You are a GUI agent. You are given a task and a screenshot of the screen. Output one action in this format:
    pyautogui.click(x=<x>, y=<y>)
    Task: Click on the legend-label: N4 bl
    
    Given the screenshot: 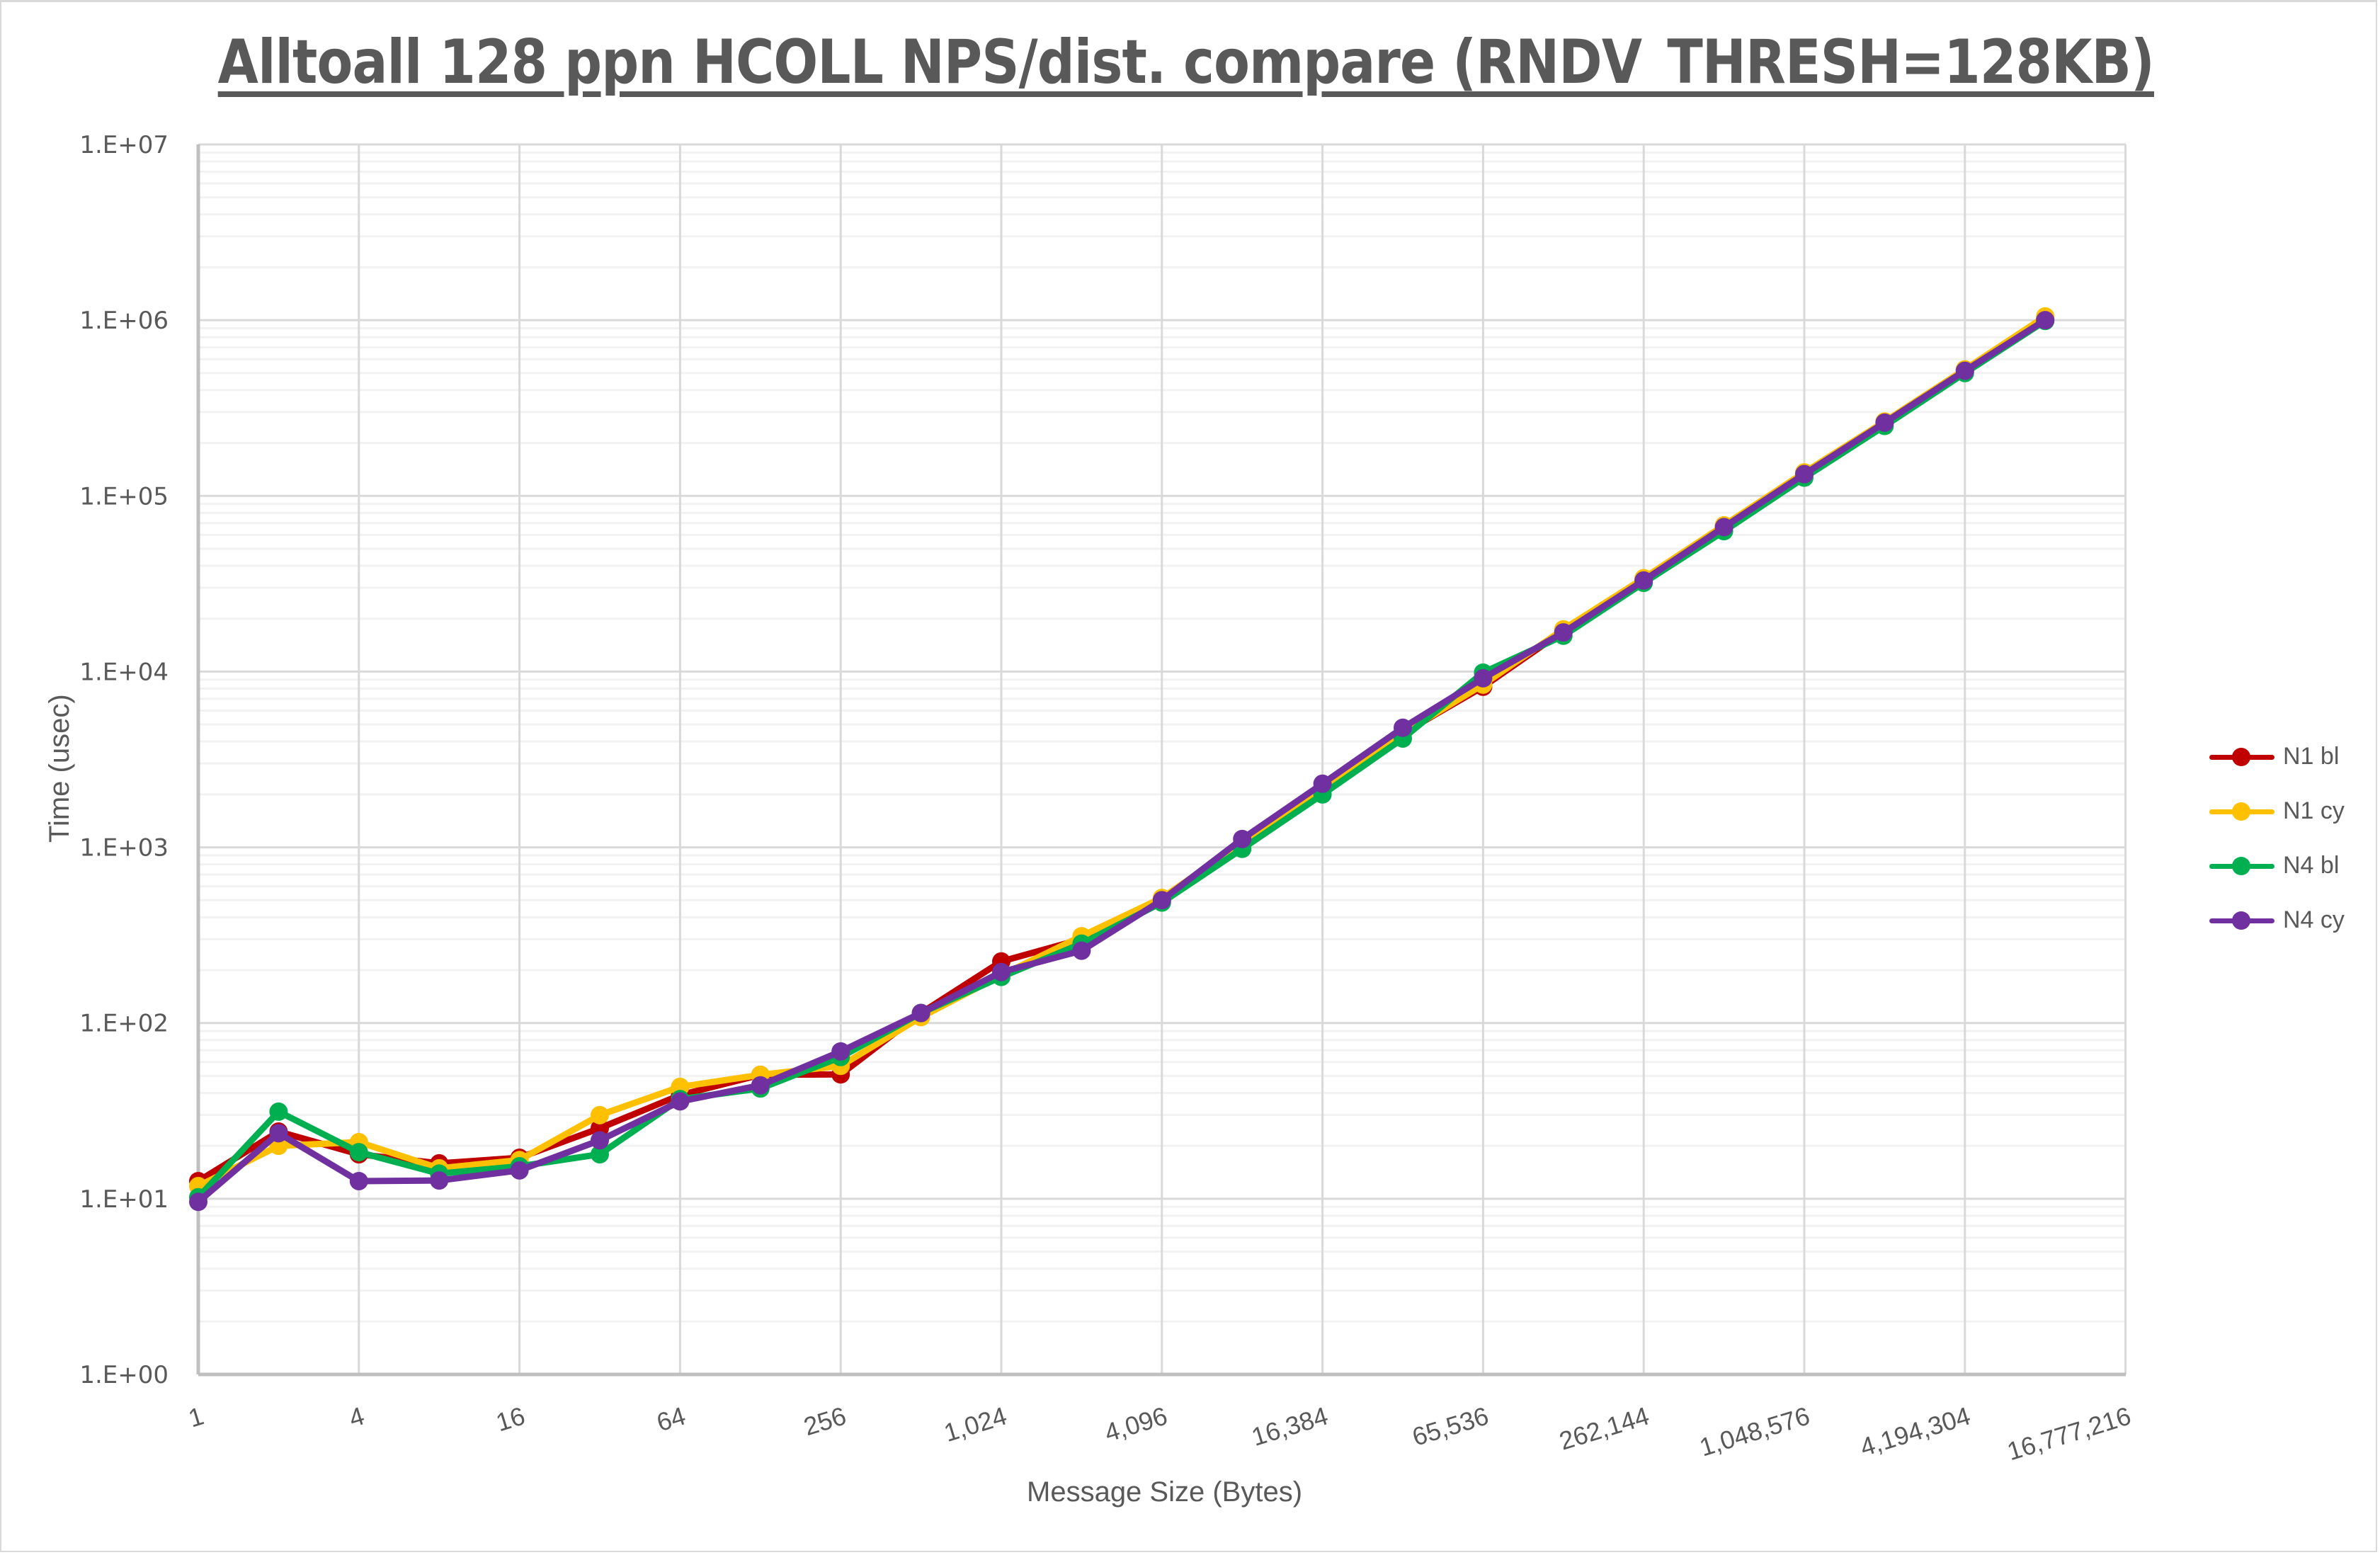 What is the action you would take?
    pyautogui.click(x=2311, y=865)
    